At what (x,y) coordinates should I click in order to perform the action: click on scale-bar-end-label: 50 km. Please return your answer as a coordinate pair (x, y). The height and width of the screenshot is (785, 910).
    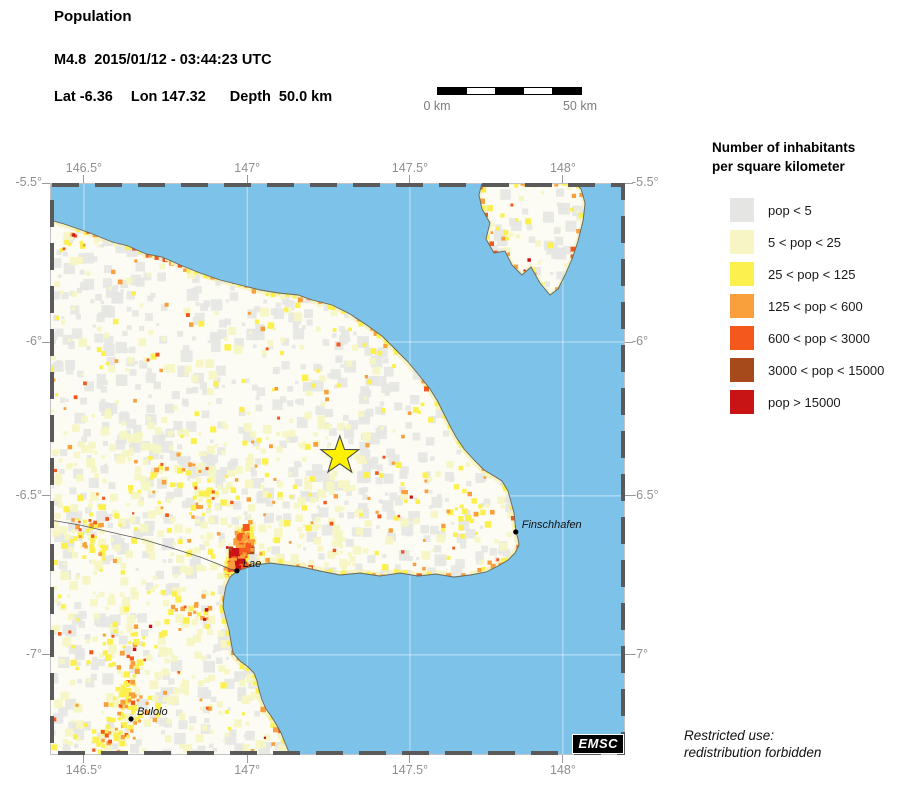
    Looking at the image, I should click on (580, 106).